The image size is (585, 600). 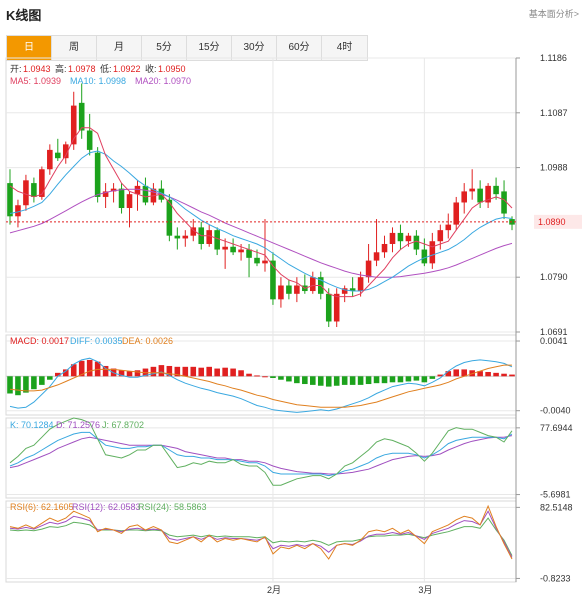 I want to click on close-value: 1.0950, so click(x=172, y=69).